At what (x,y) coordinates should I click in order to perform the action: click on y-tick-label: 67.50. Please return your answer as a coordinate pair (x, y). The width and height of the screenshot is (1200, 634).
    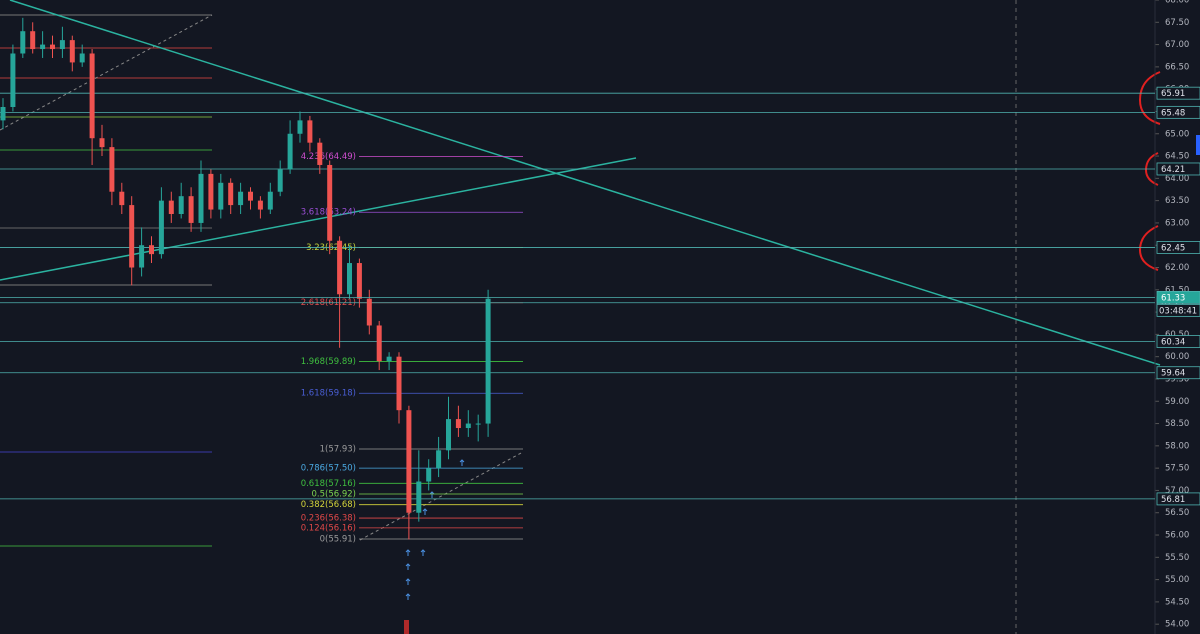
    Looking at the image, I should click on (1177, 23).